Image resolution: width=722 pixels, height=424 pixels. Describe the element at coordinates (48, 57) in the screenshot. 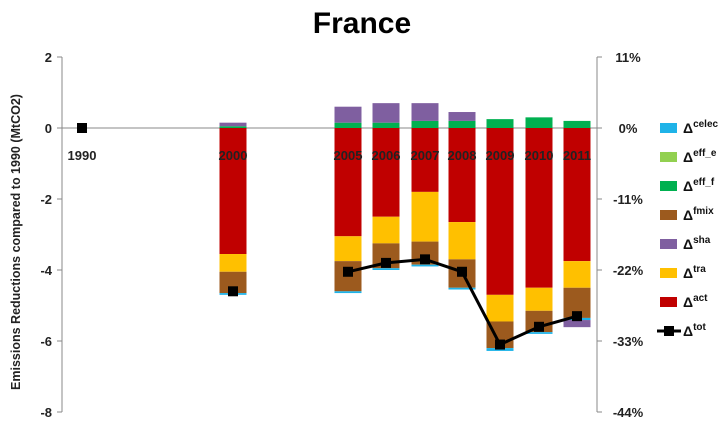

I see `y-tick-label: 2` at that location.